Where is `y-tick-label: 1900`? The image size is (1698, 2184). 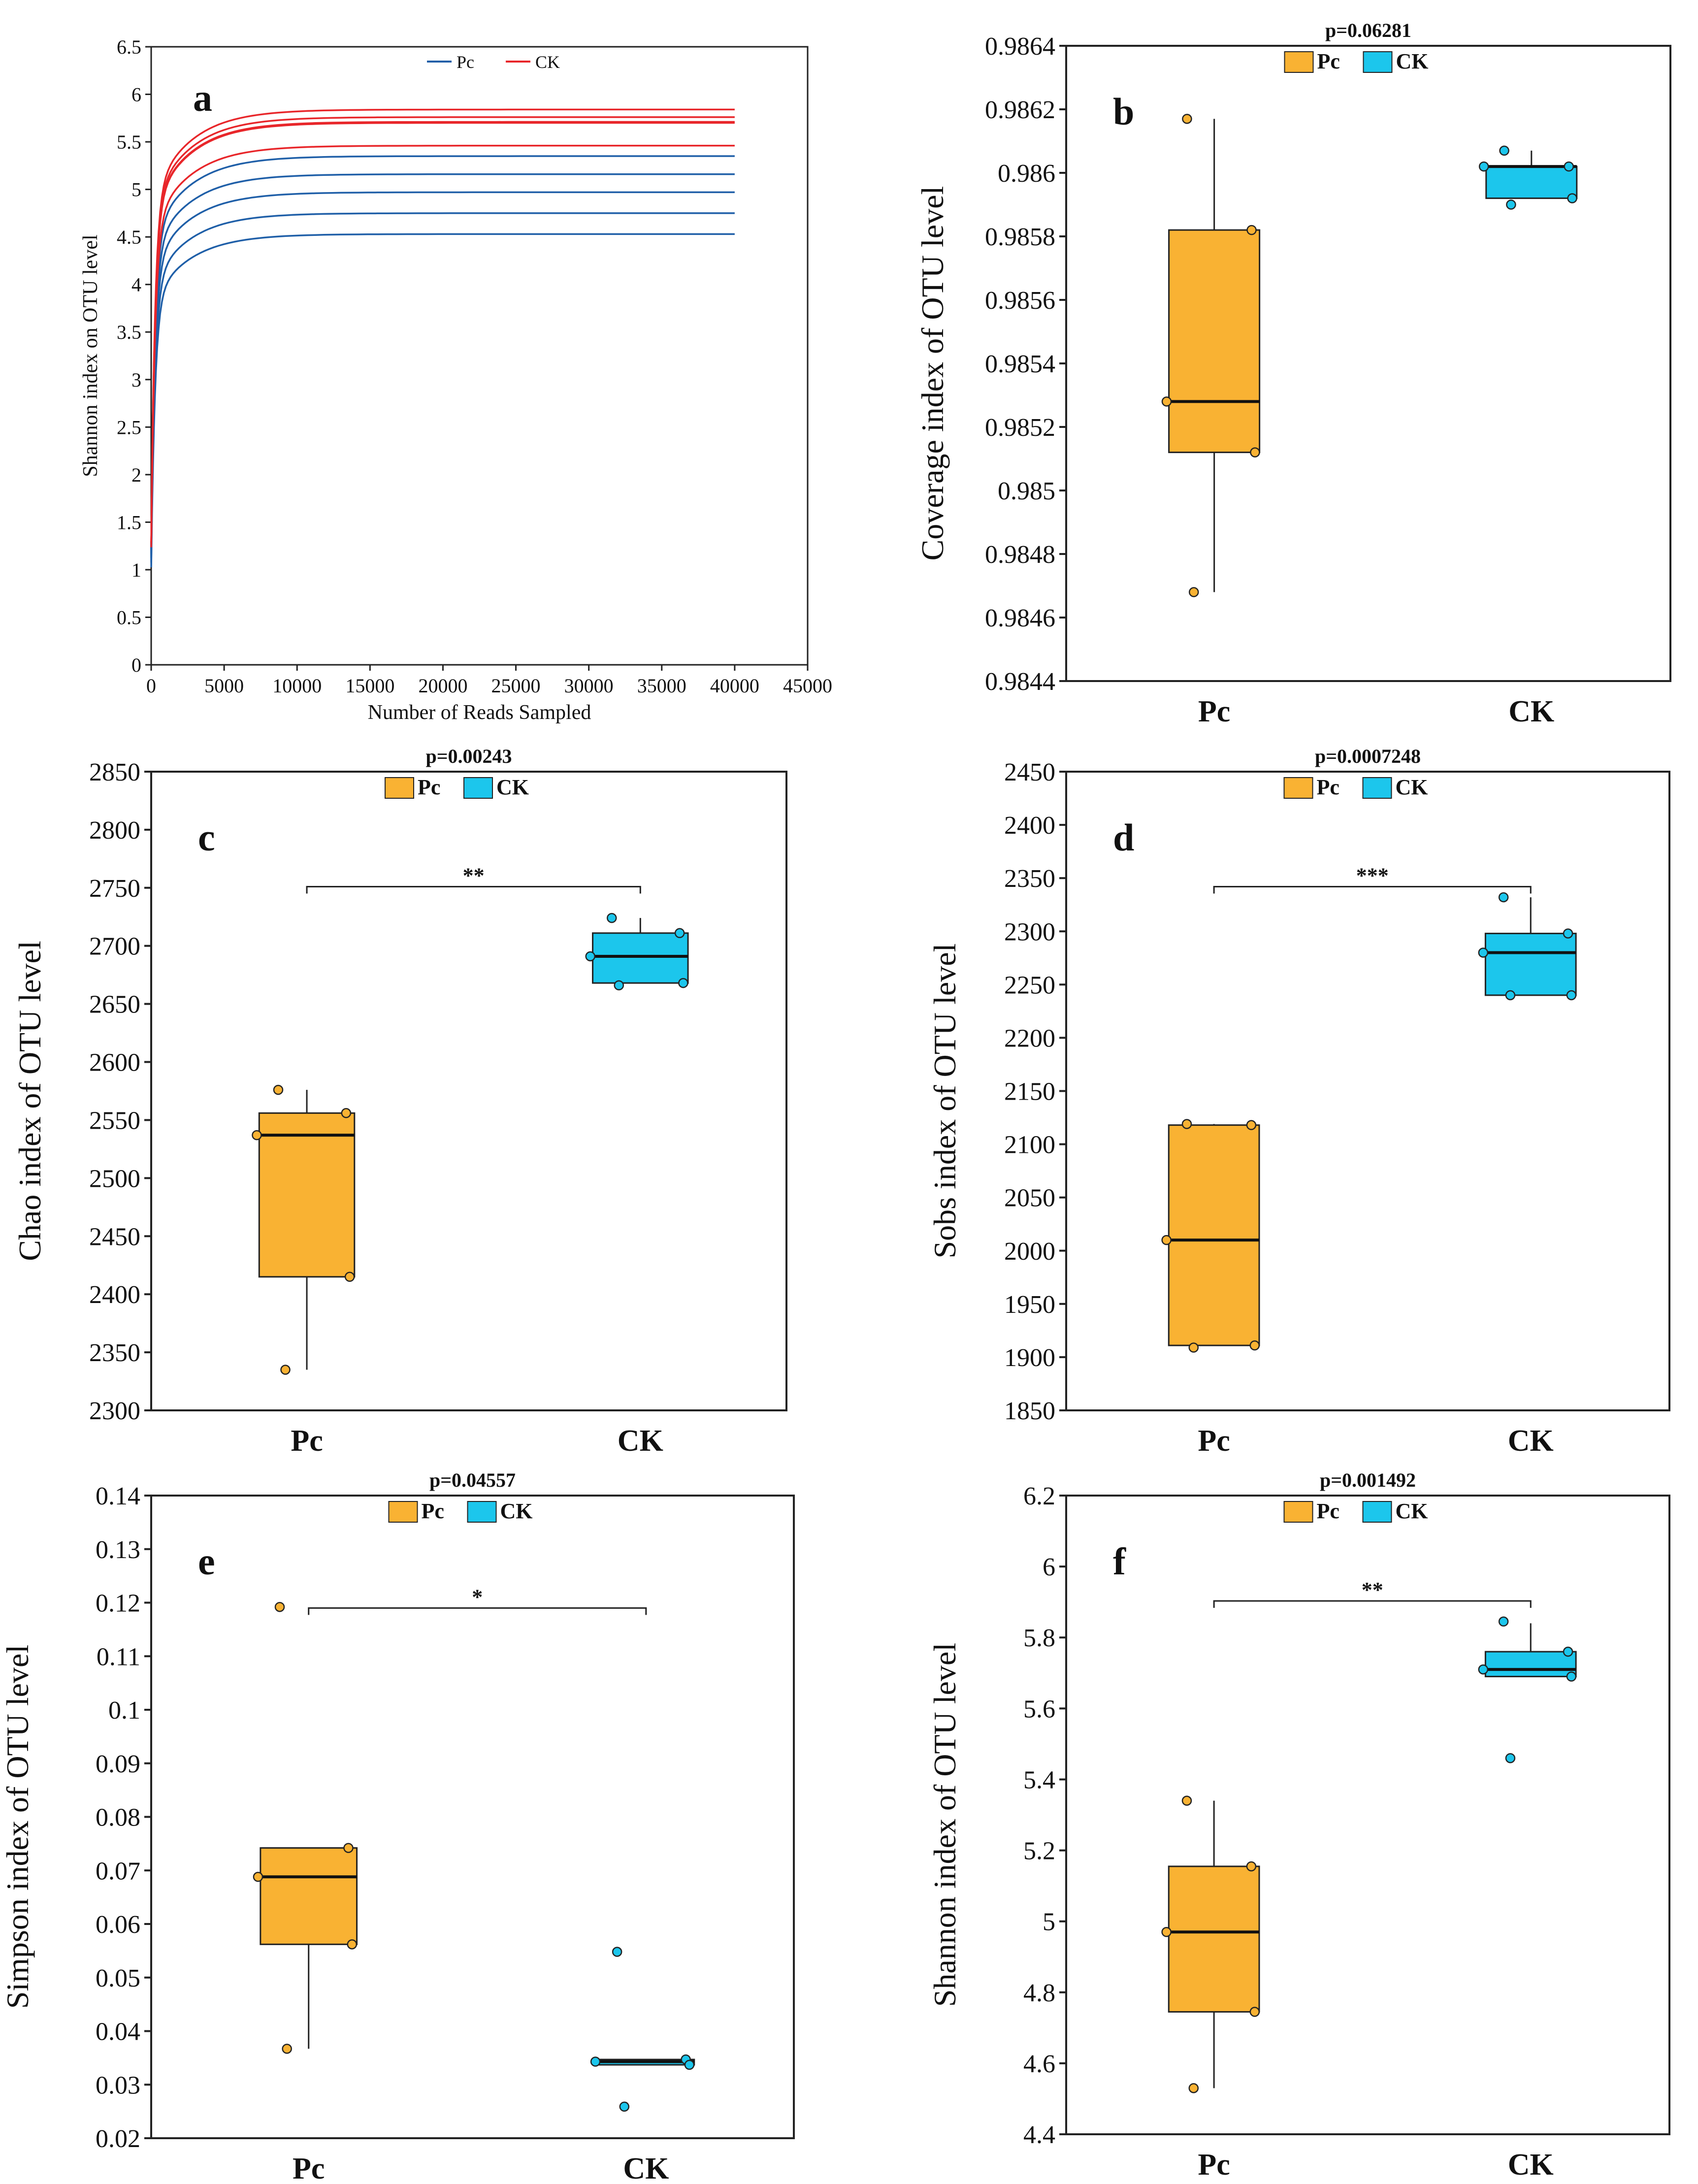 y-tick-label: 1900 is located at coordinates (1029, 1358).